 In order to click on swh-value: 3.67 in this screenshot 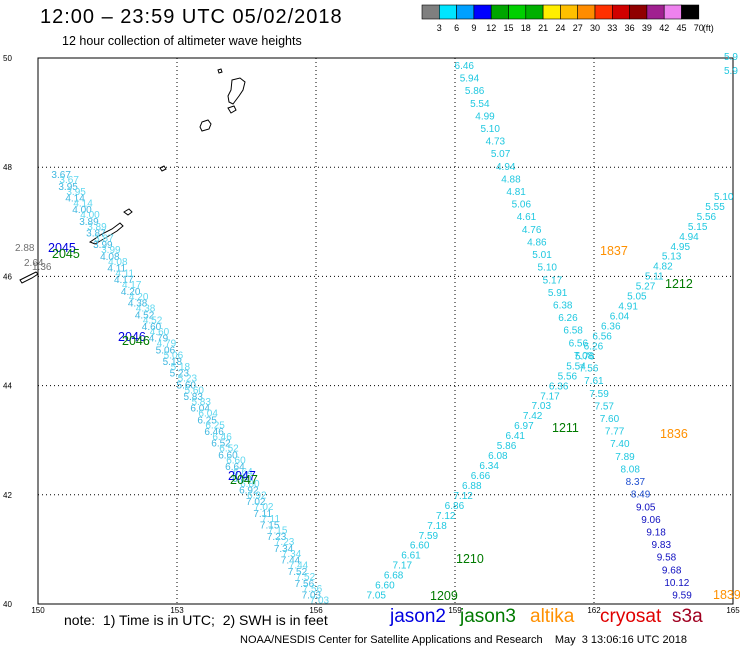, I will do `click(61, 175)`.